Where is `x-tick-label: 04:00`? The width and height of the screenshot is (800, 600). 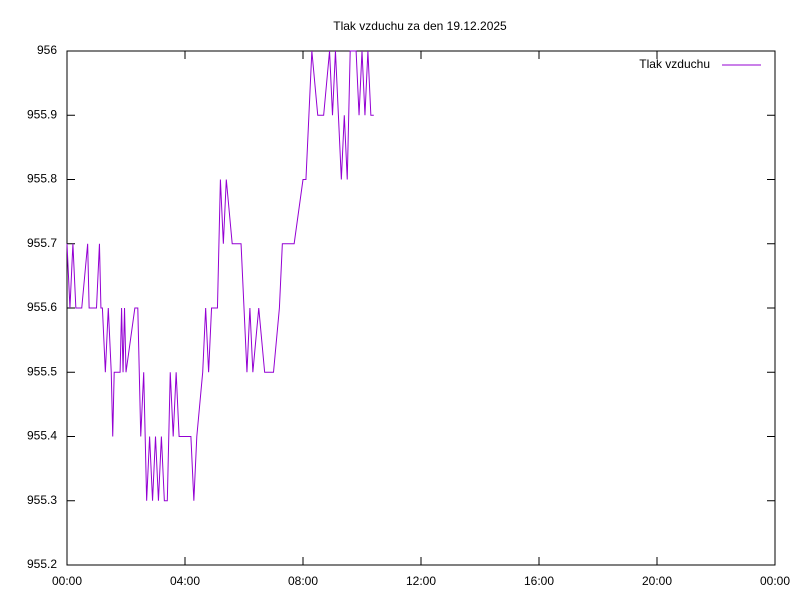
x-tick-label: 04:00 is located at coordinates (185, 581).